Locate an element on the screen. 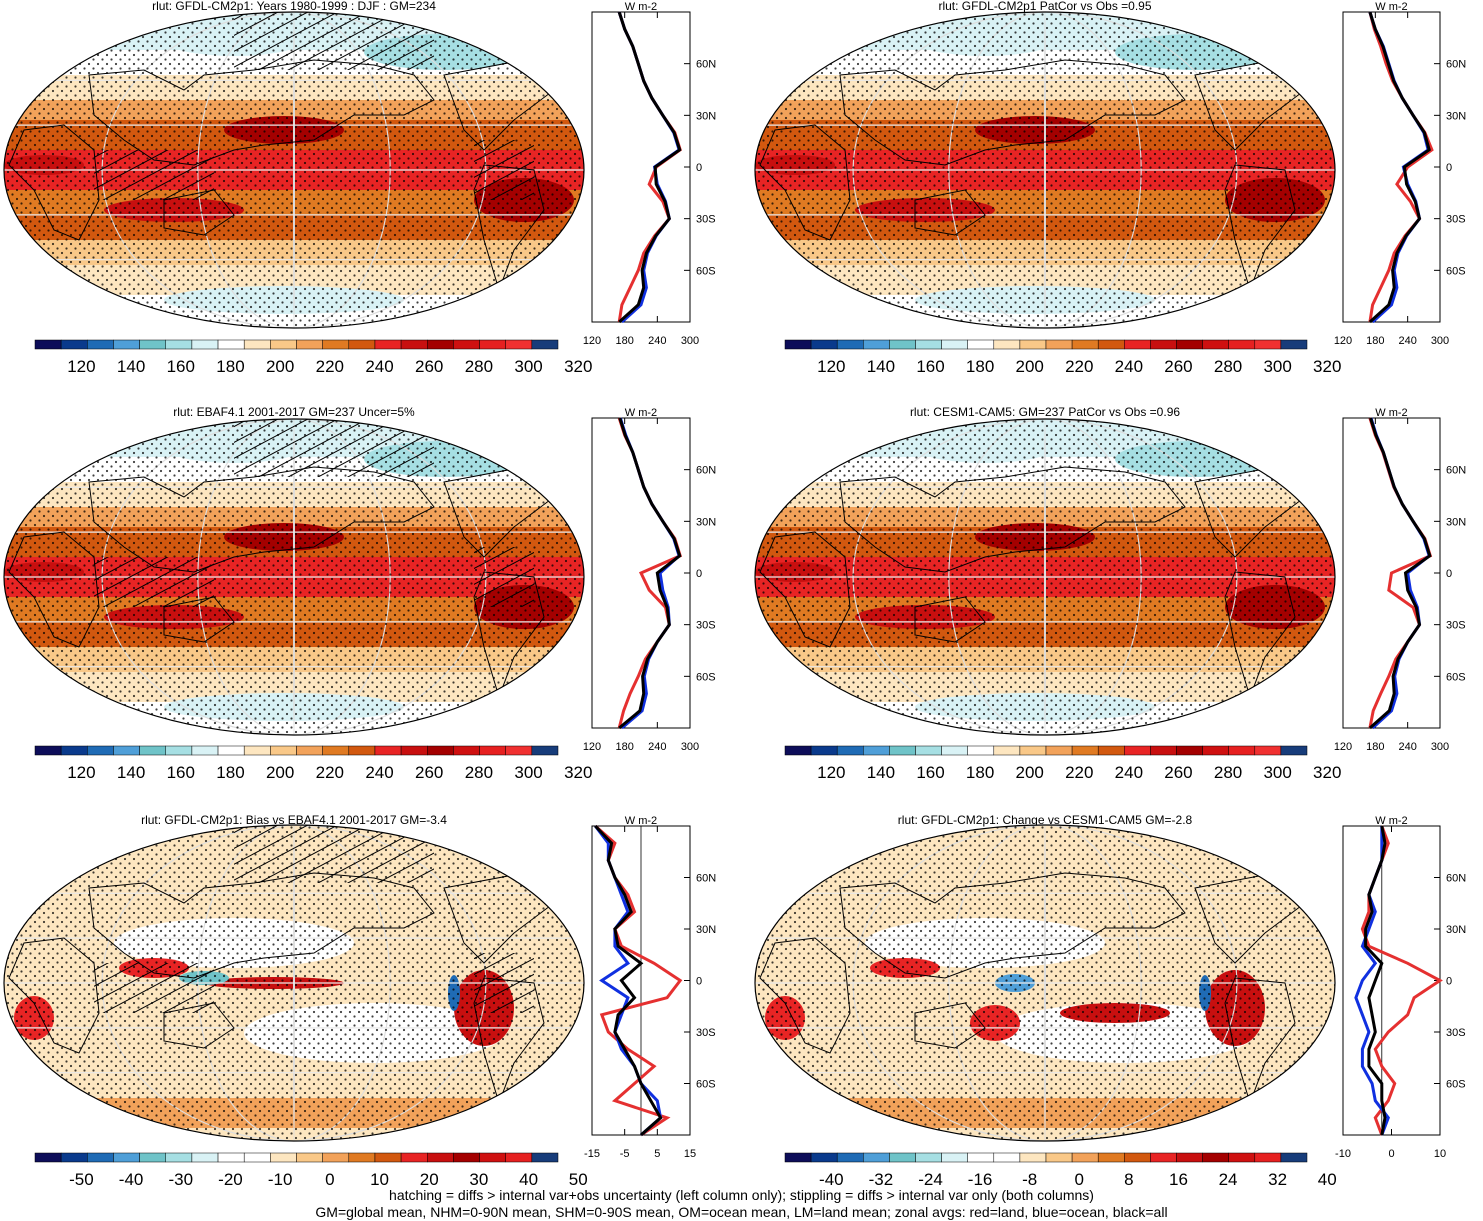  x-tick-label: -10 is located at coordinates (1343, 1154).